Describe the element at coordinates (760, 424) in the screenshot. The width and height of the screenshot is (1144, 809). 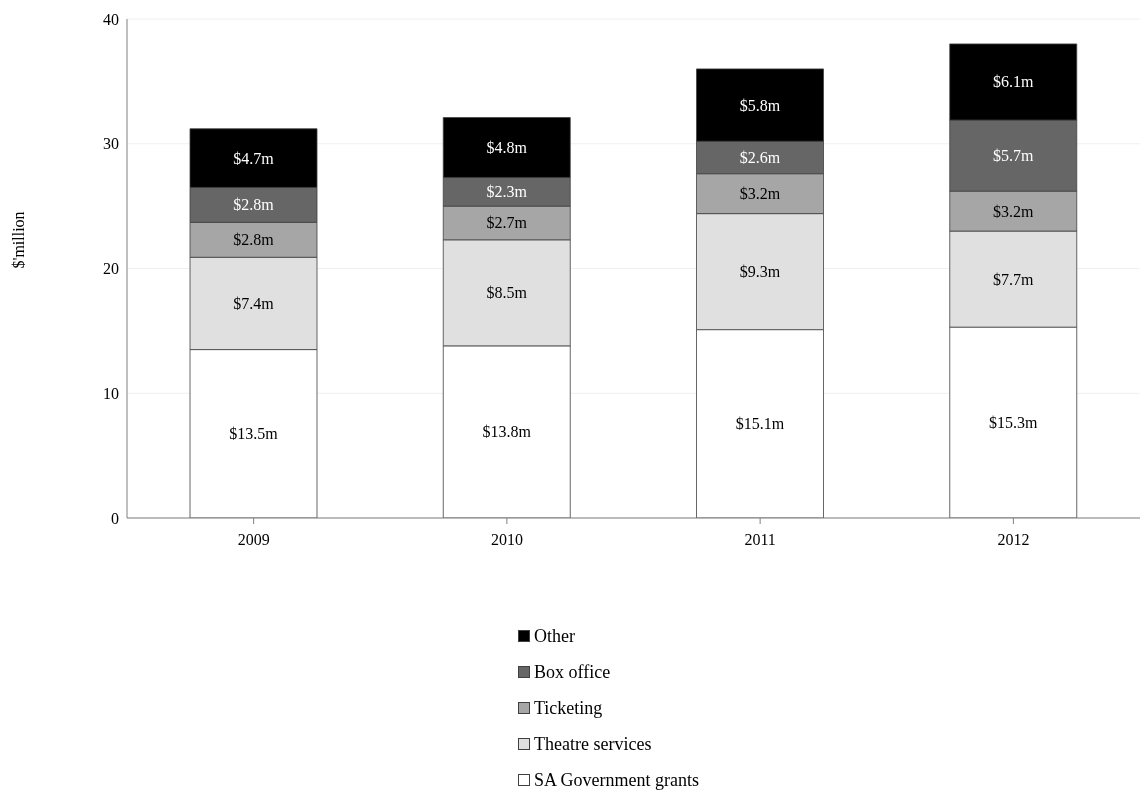
I see `data-label: $15.1m` at that location.